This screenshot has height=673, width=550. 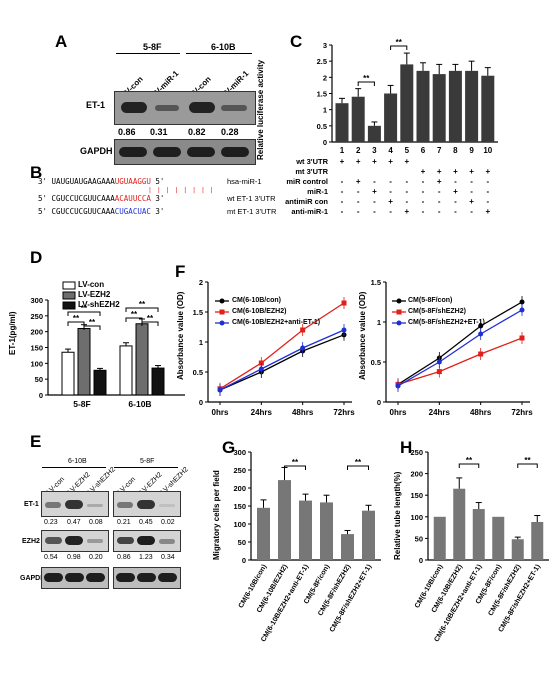 What do you see at coordinates (74, 557) in the screenshot?
I see `e-ezh2-value: 0.98` at bounding box center [74, 557].